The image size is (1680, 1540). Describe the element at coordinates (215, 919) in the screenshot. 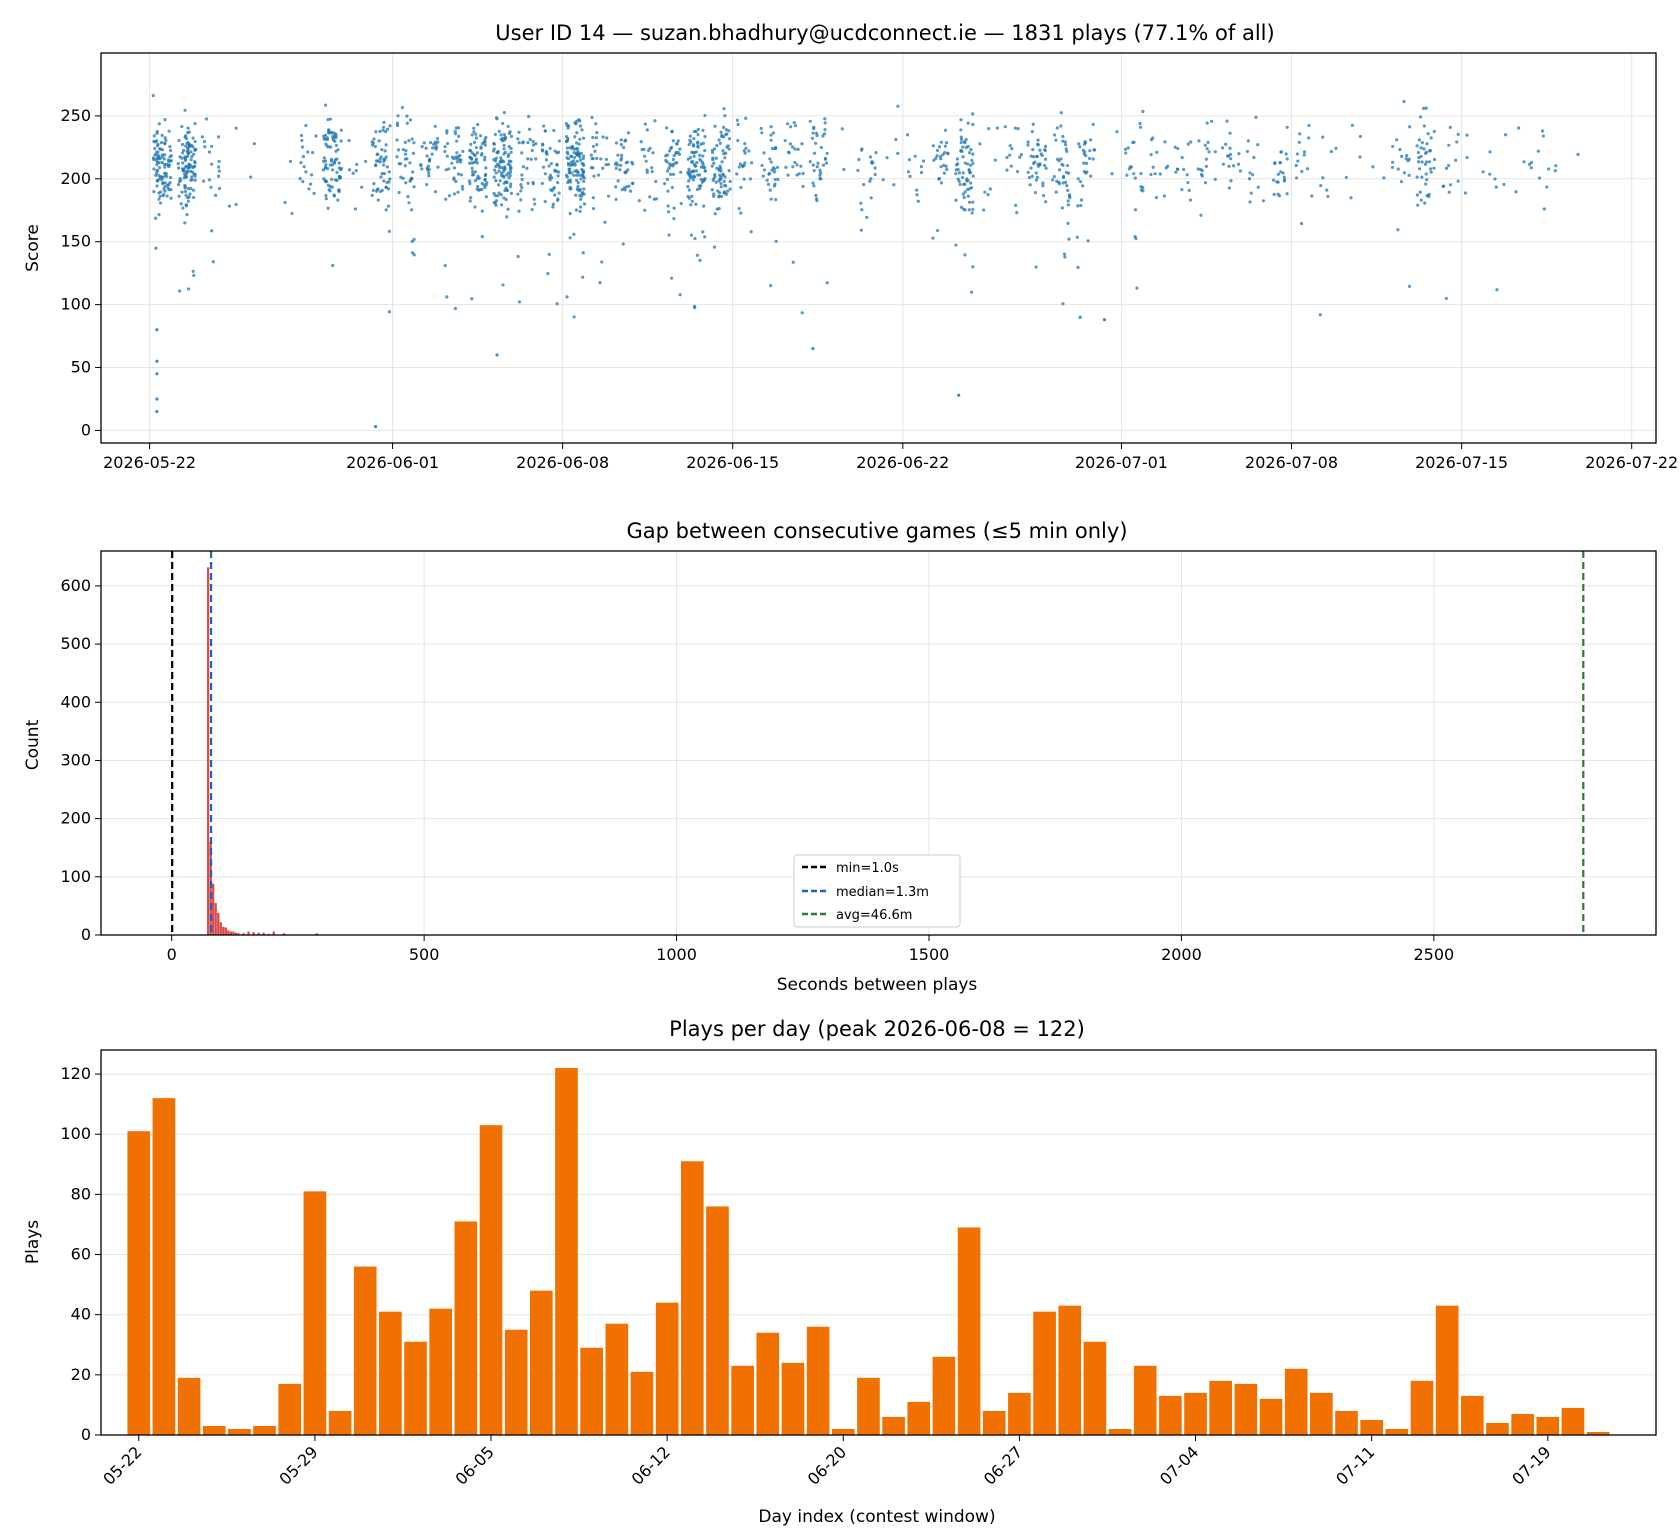

I see `histogram-bar` at that location.